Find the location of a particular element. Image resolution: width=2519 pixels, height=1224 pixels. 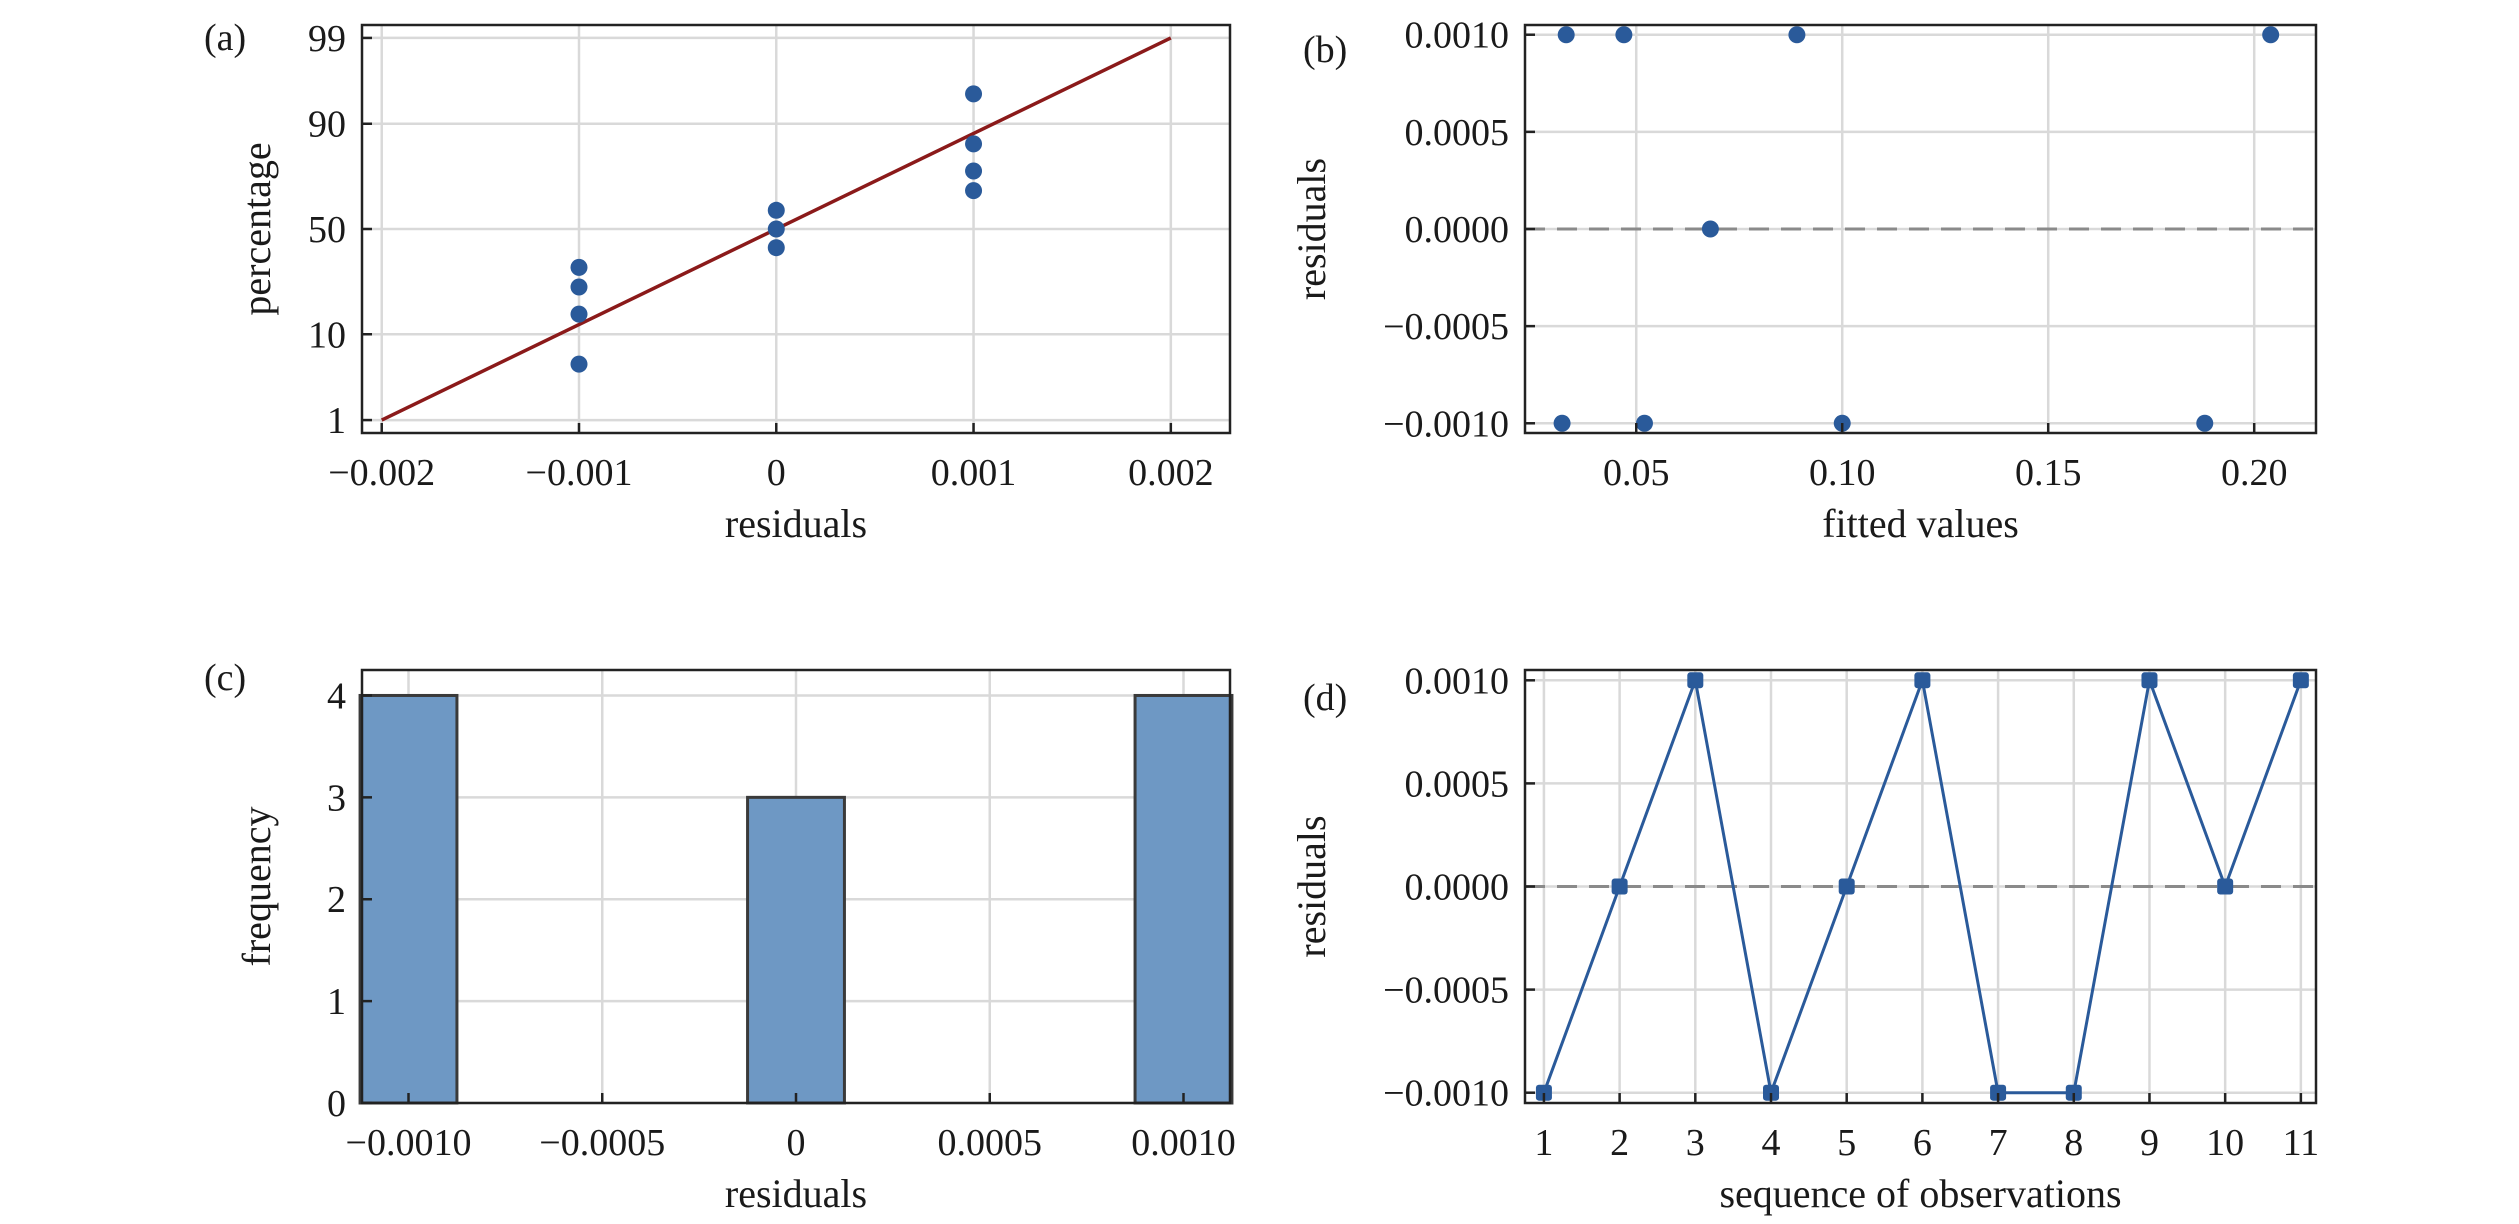

y-axis-label: frequency is located at coordinates (256, 887).